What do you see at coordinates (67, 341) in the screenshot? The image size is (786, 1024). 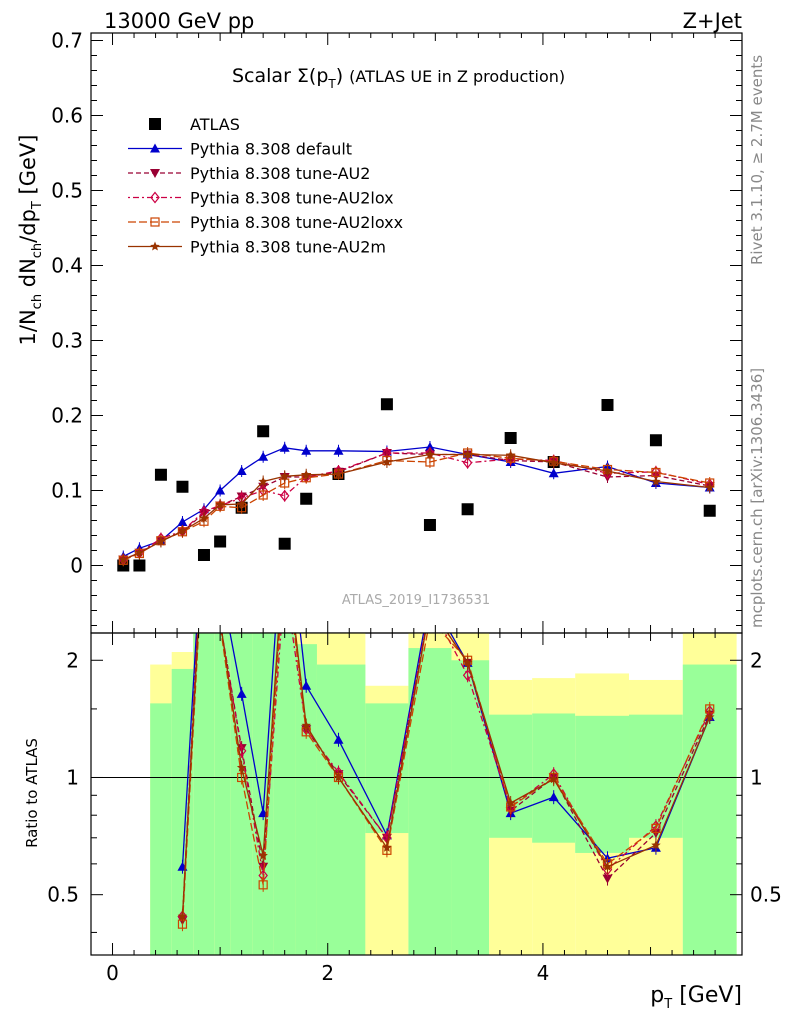 I see `y-tick-label: 0.3` at bounding box center [67, 341].